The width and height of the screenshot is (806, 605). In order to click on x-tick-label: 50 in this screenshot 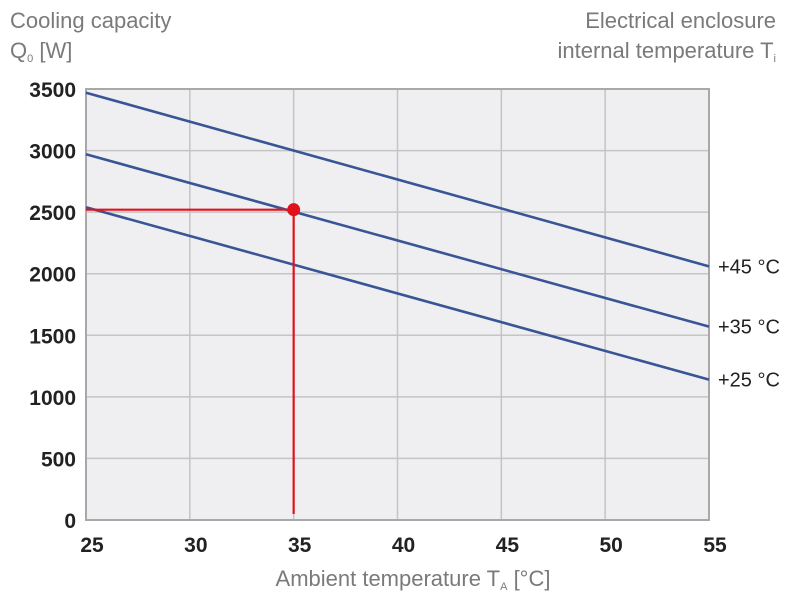, I will do `click(610, 545)`.